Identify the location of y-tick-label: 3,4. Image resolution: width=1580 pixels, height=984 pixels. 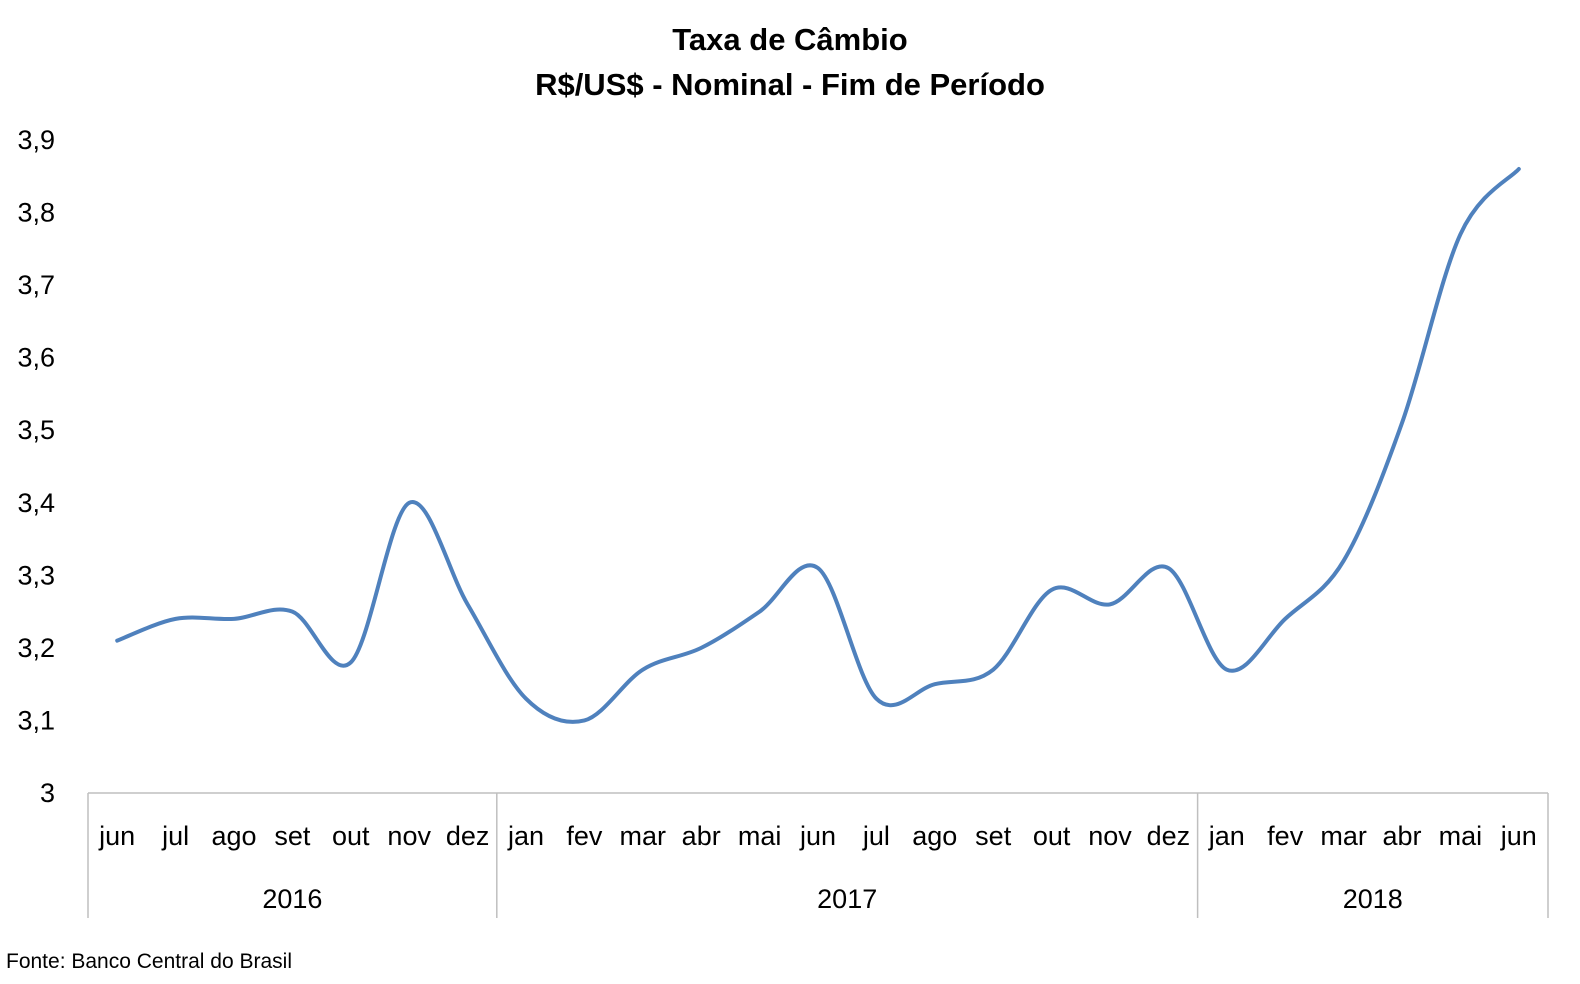
(36, 503).